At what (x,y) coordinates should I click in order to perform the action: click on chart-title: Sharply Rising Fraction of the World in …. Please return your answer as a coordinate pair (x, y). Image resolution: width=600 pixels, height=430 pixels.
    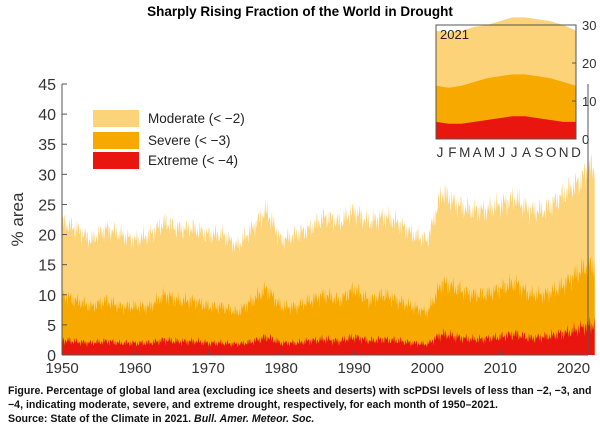
    Looking at the image, I should click on (300, 11).